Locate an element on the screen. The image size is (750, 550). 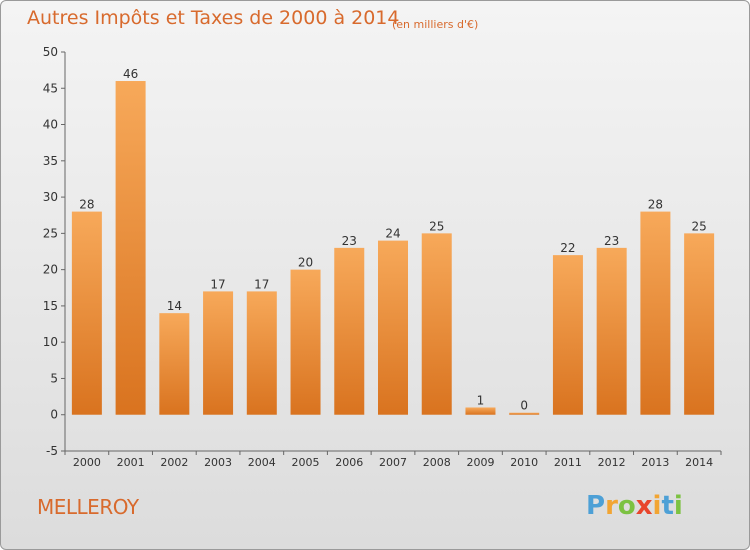
logo-letter: P is located at coordinates (596, 506).